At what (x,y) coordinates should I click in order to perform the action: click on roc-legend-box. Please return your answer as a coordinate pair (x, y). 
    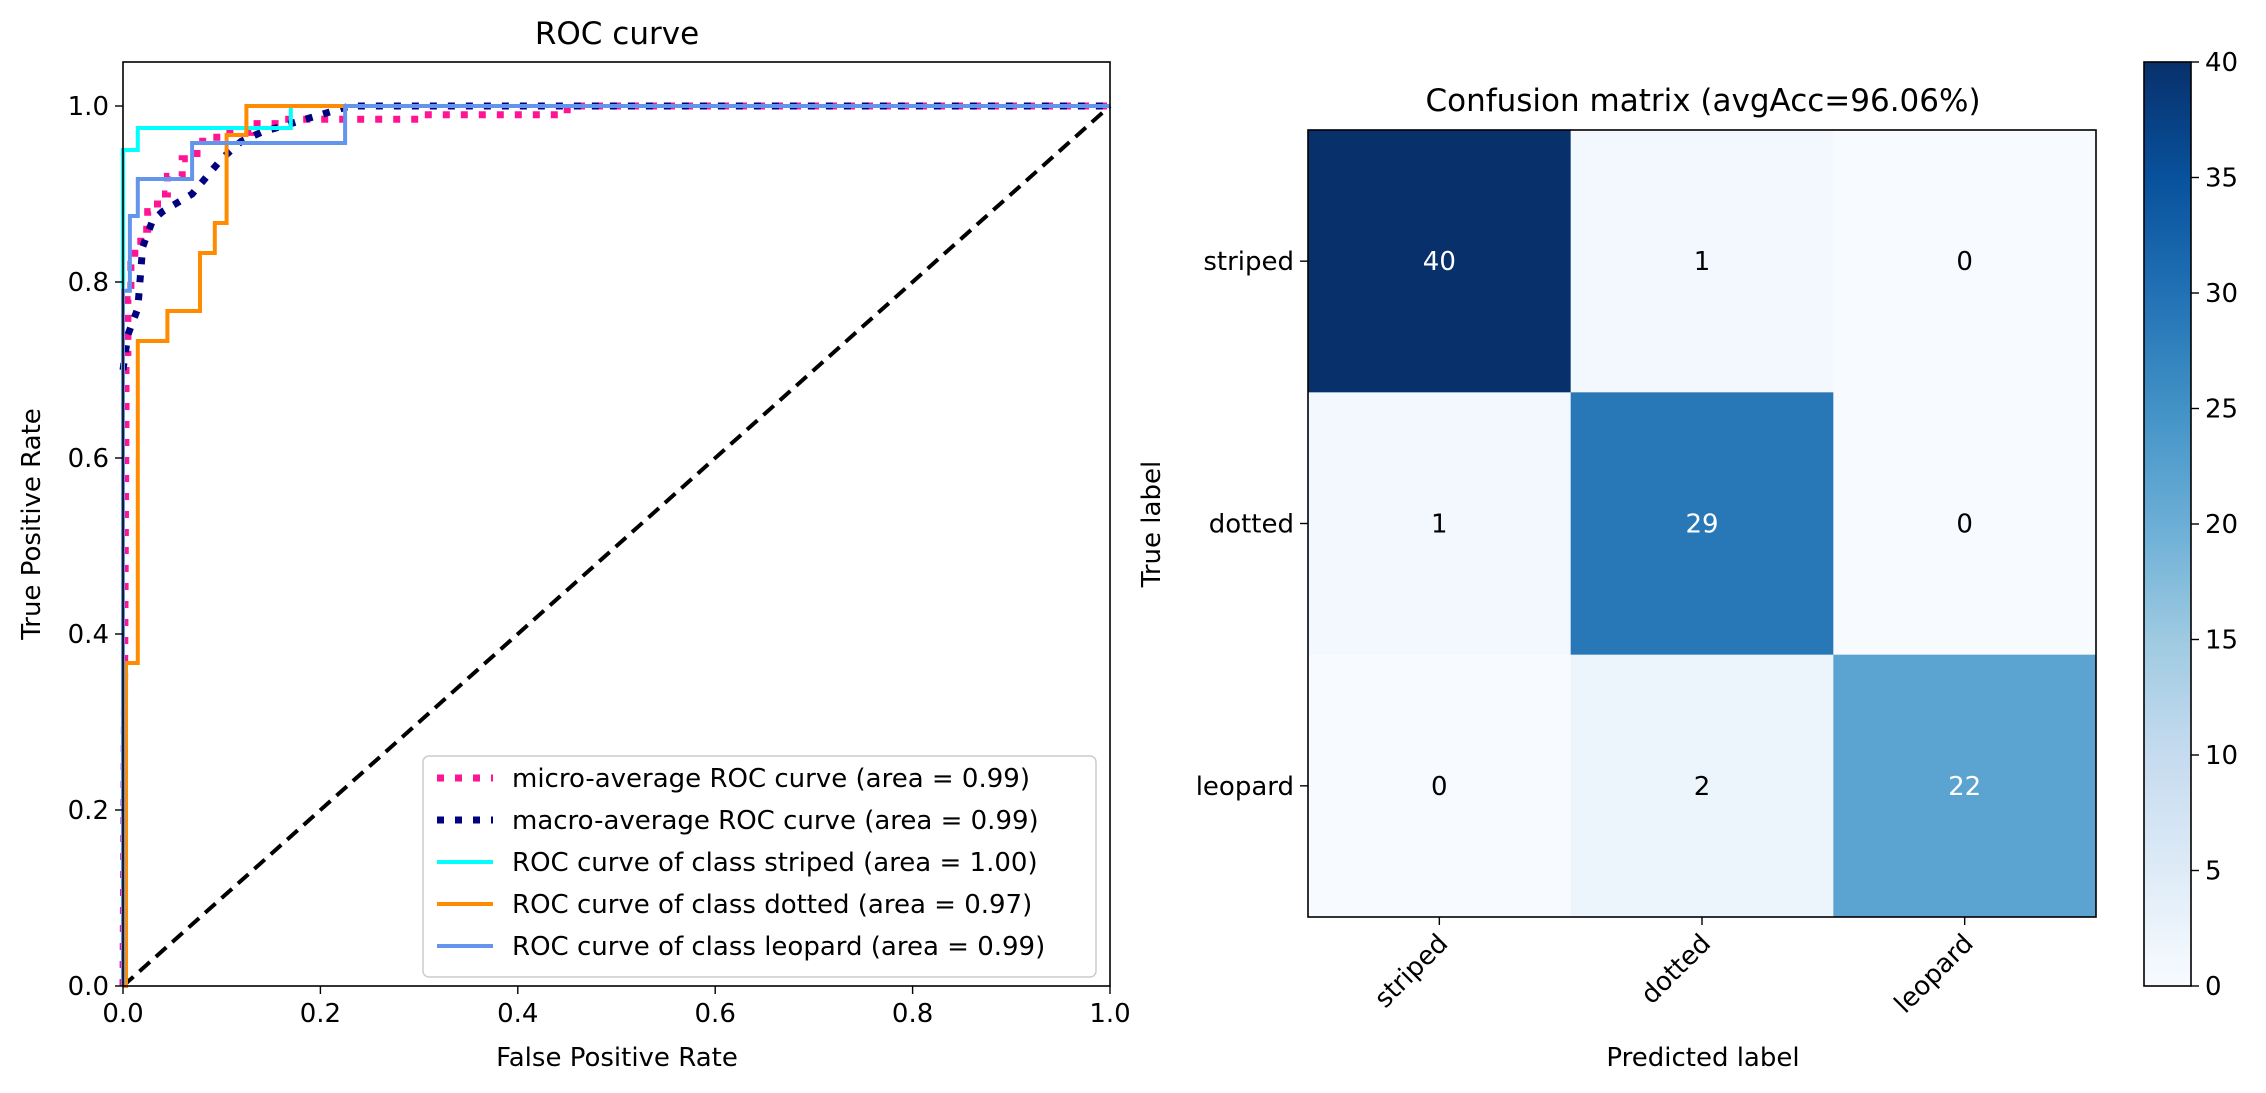
    Looking at the image, I should click on (759, 866).